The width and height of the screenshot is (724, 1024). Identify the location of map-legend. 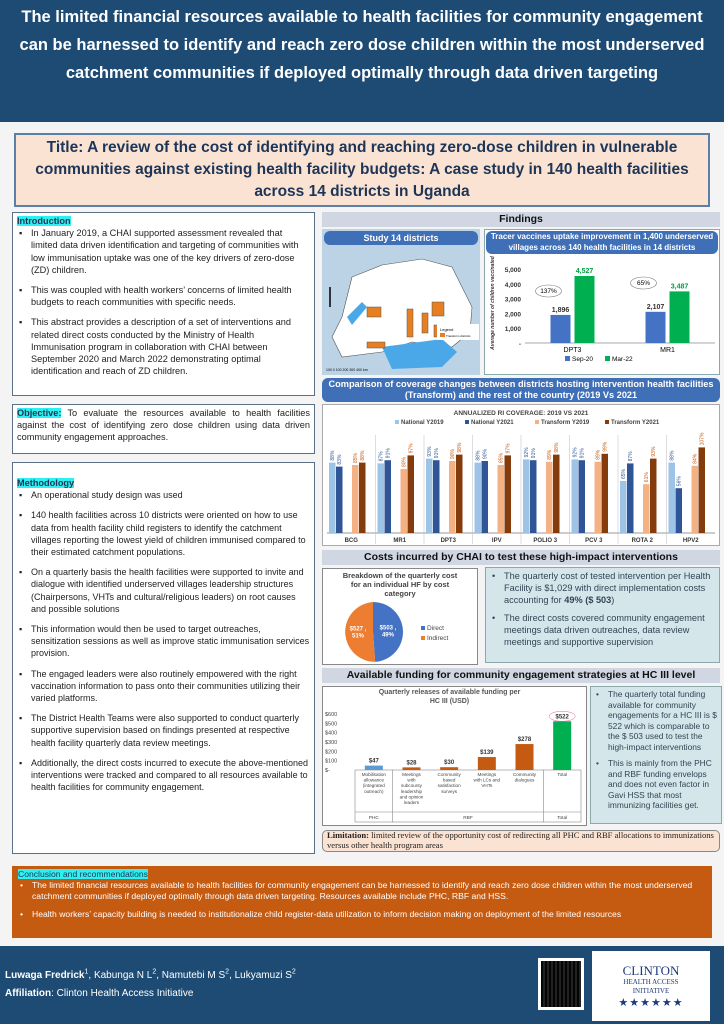
(458, 332).